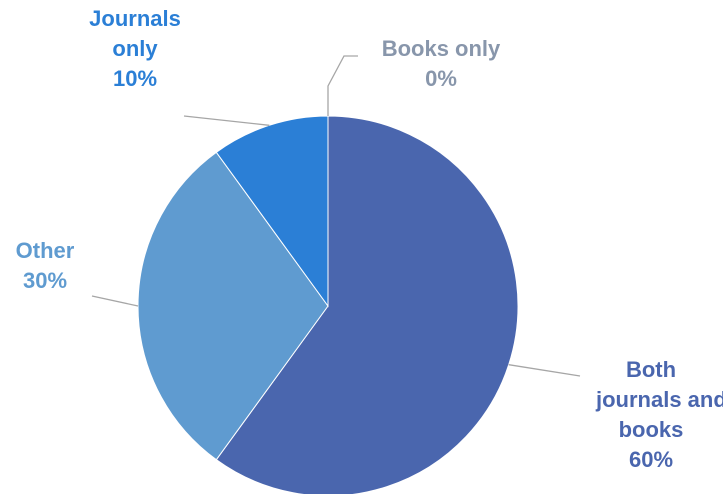  Describe the element at coordinates (272, 211) in the screenshot. I see `pie-slice-journals-only` at that location.